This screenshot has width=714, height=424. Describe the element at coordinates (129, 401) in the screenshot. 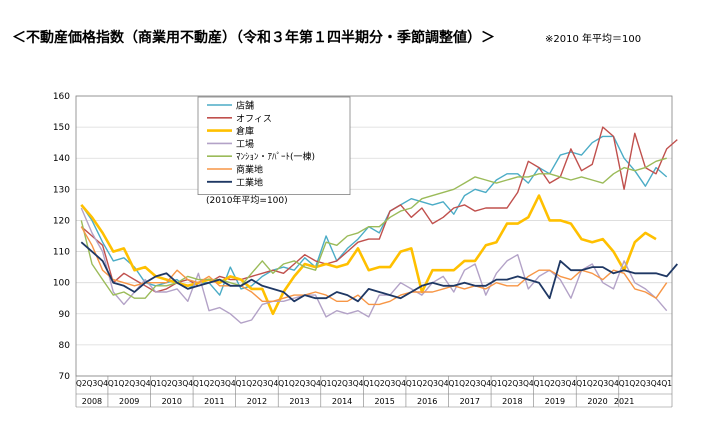

I see `x-tick-label-year: 2009` at that location.